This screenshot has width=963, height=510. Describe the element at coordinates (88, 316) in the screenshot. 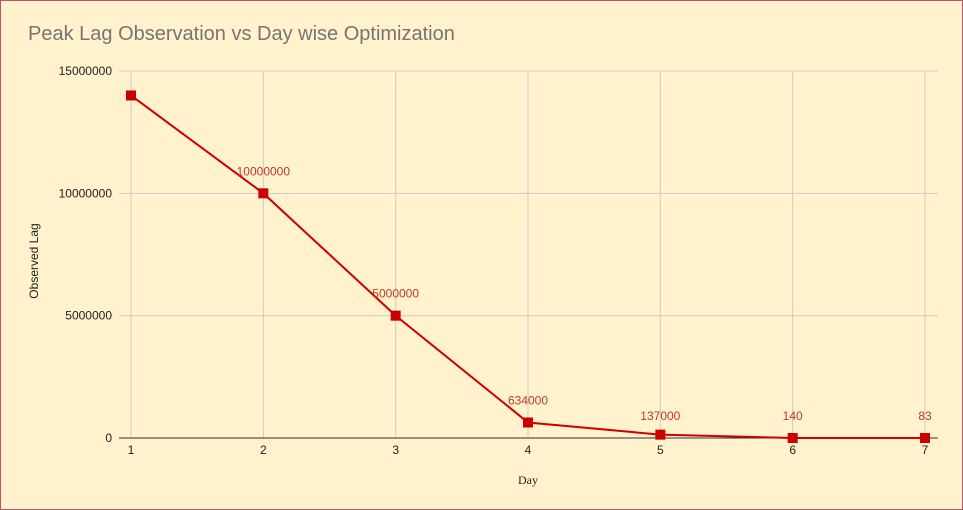

I see `y-tick-label: 5000000` at that location.